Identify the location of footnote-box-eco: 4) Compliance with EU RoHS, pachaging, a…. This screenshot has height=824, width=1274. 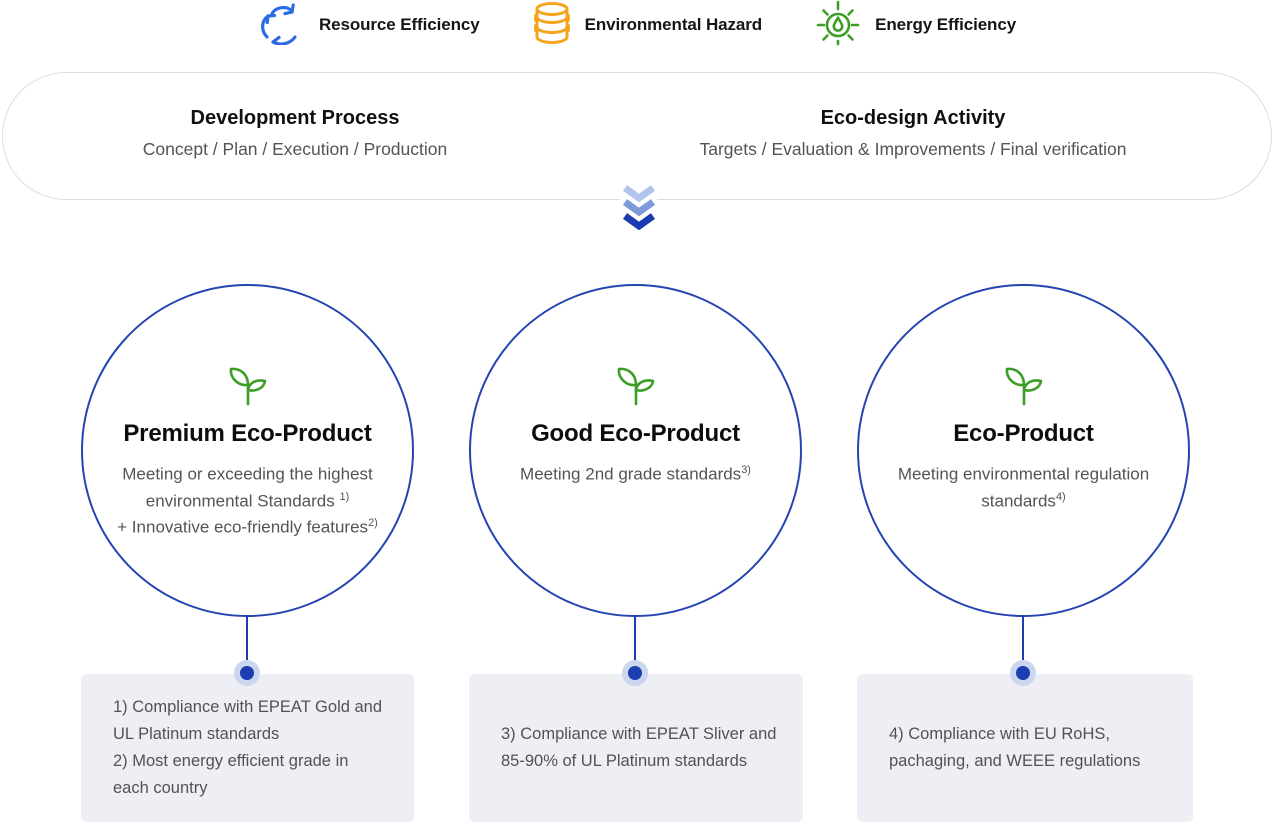
(1025, 748).